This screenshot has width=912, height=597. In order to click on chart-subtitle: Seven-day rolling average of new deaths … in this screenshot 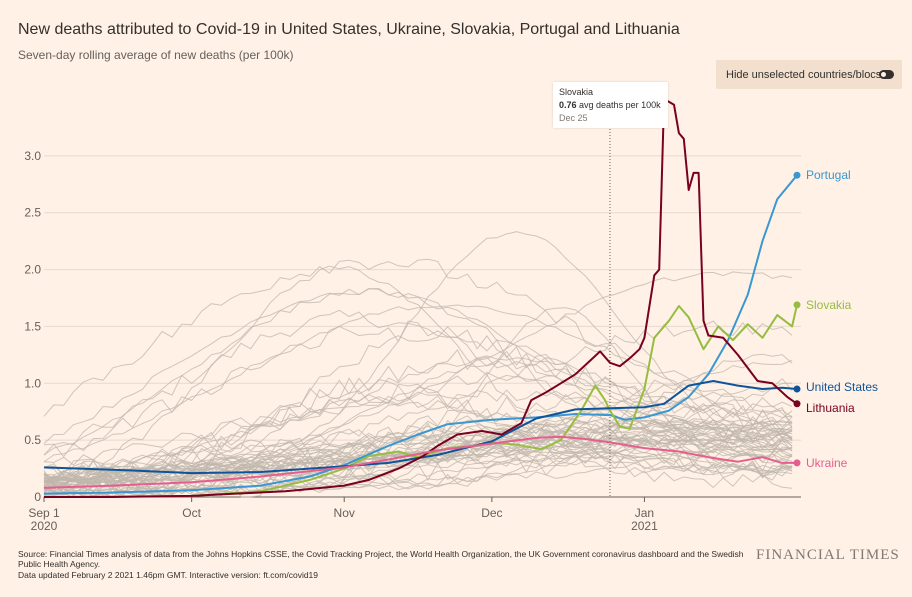, I will do `click(156, 55)`.